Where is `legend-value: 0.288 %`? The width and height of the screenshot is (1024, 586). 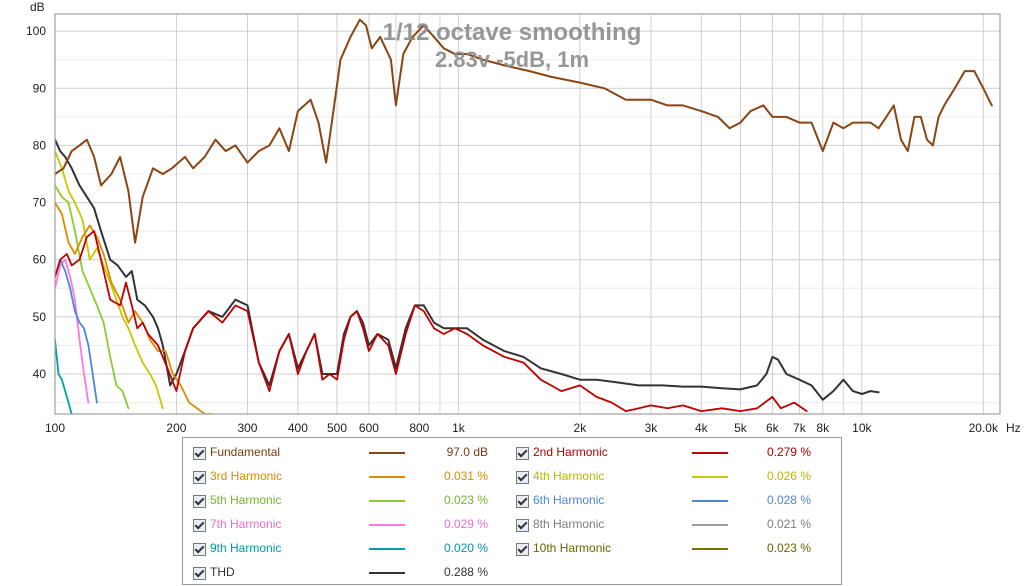
legend-value: 0.288 % is located at coordinates (465, 572).